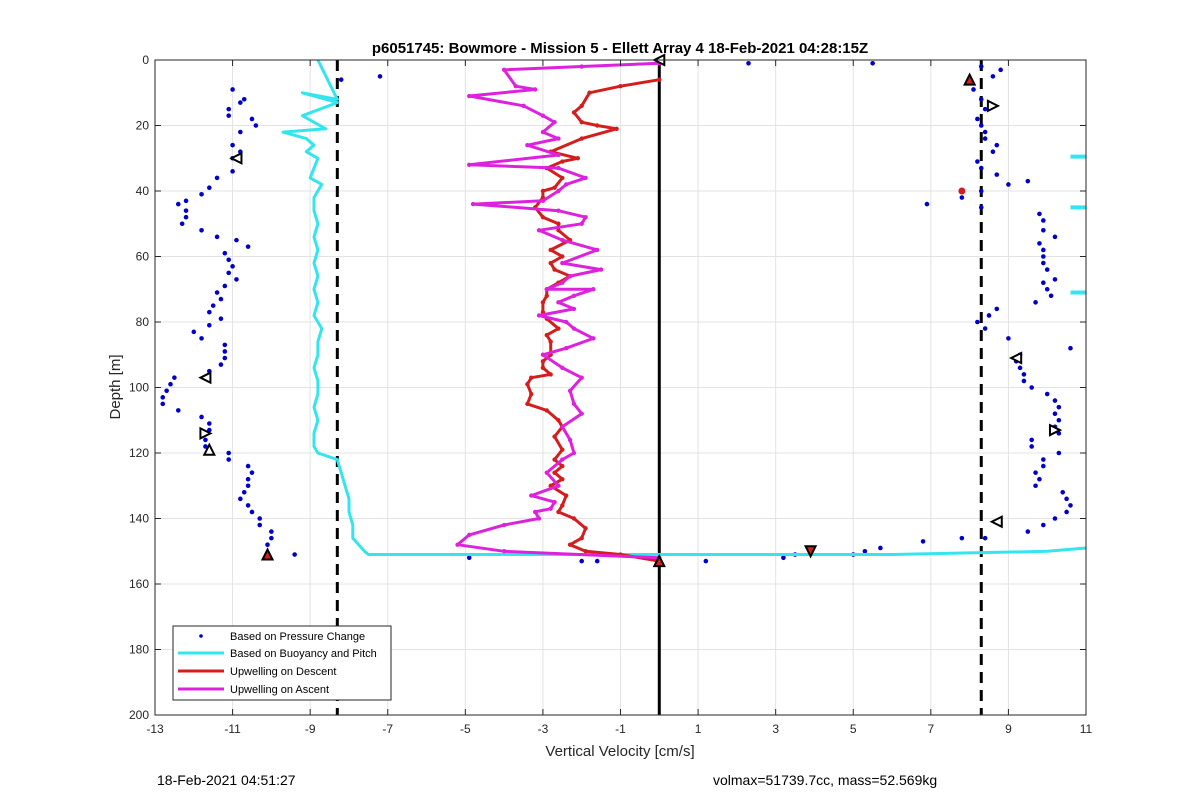  Describe the element at coordinates (303, 654) in the screenshot. I see `legend-entry-buoyancy: Based on Buoyancy and Pitch` at that location.